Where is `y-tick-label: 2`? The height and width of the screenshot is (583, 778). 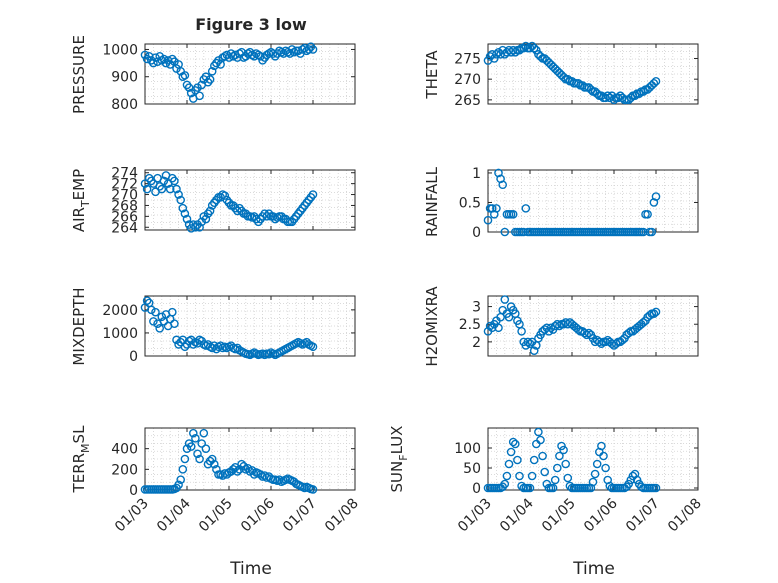 y-tick-label: 2 is located at coordinates (476, 343).